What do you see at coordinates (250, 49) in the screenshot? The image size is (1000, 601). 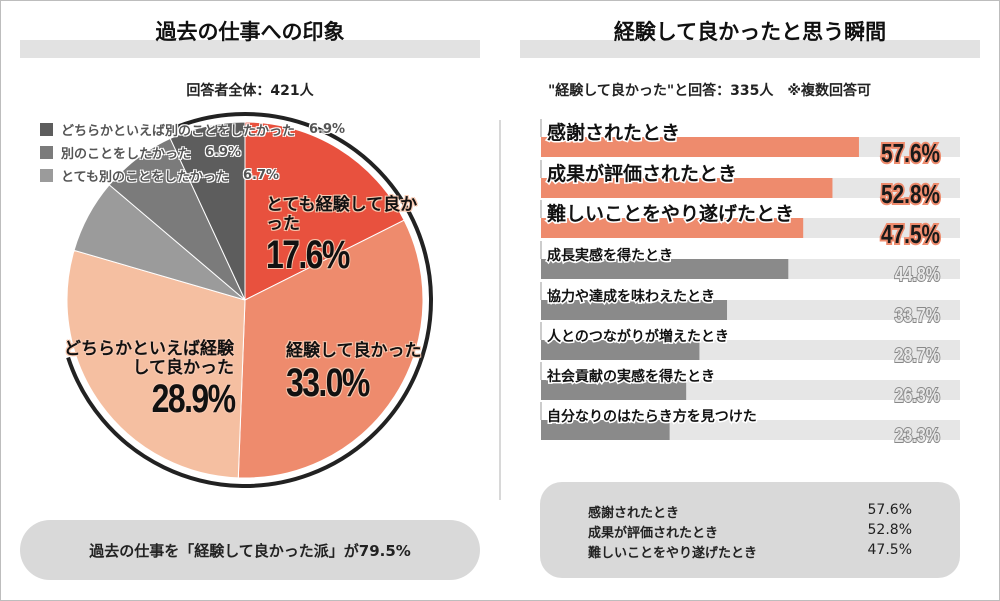 I see `left-title-band` at bounding box center [250, 49].